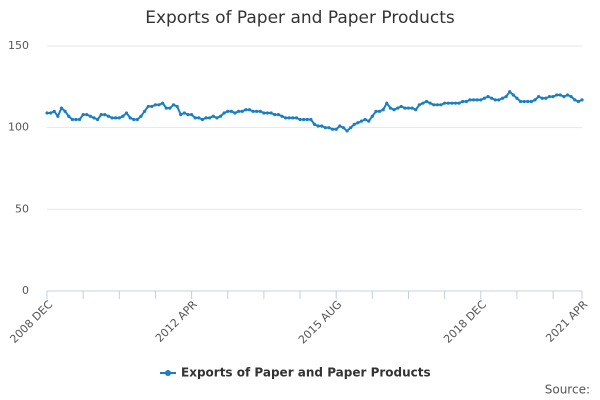 Image resolution: width=600 pixels, height=400 pixels. Describe the element at coordinates (300, 18) in the screenshot. I see `chart-title: Exports of Paper and Paper Products` at that location.